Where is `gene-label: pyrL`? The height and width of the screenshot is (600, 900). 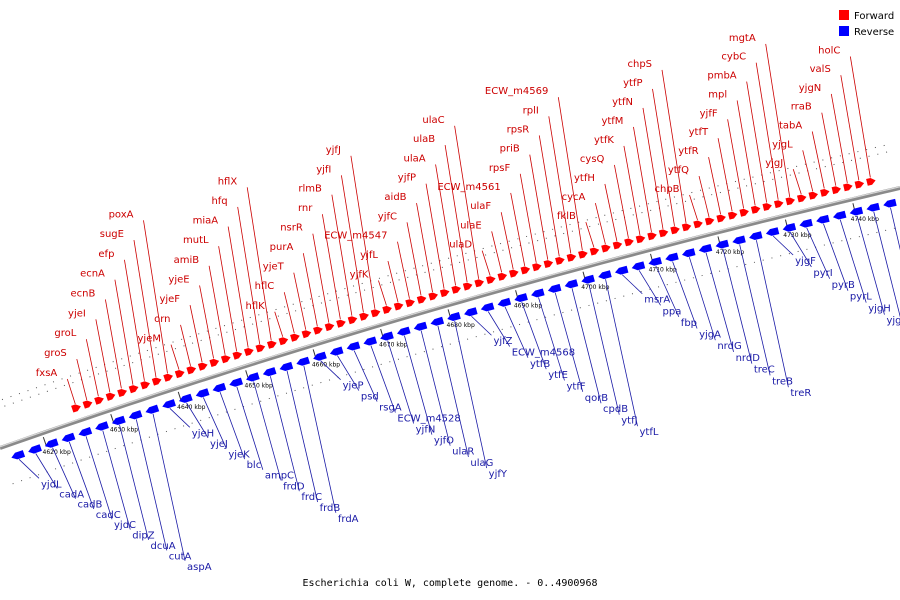
gene-label: pyrL is located at coordinates (861, 297).